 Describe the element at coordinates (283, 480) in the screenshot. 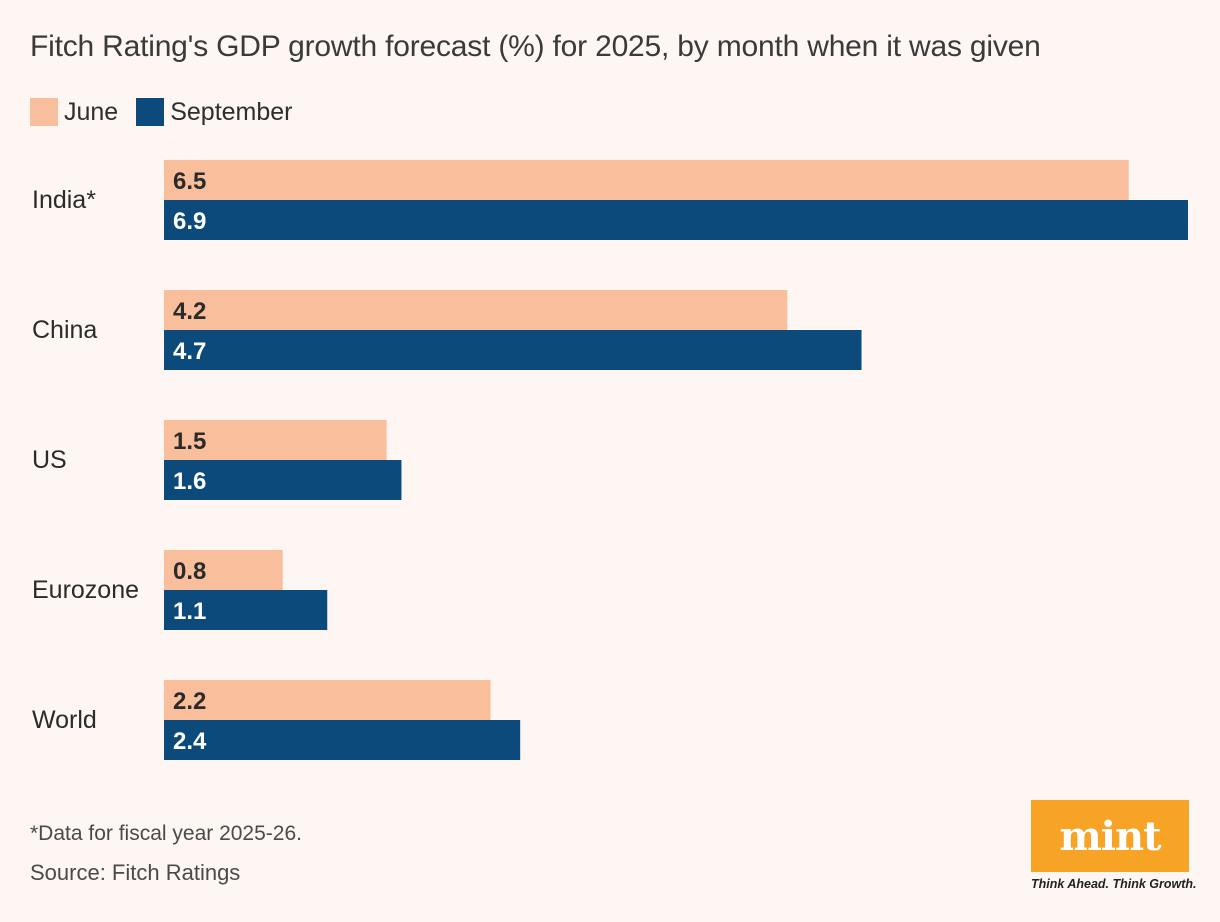

I see `bar-september-us` at that location.